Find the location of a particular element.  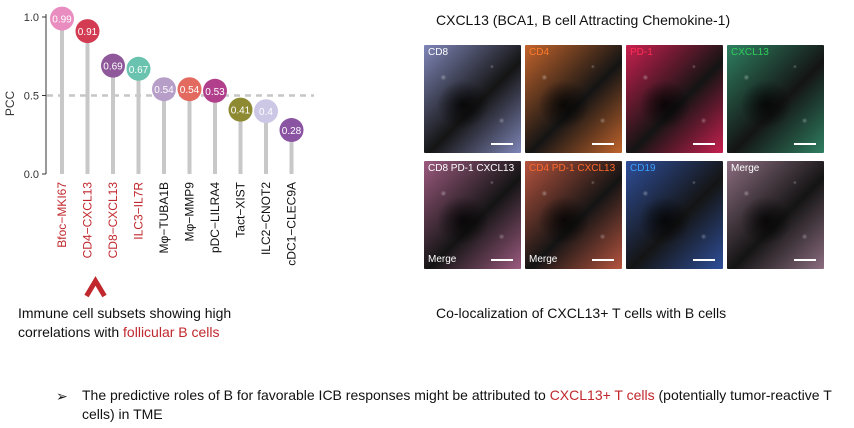

x-tick-label: Mφ−TUBA1B is located at coordinates (164, 217).